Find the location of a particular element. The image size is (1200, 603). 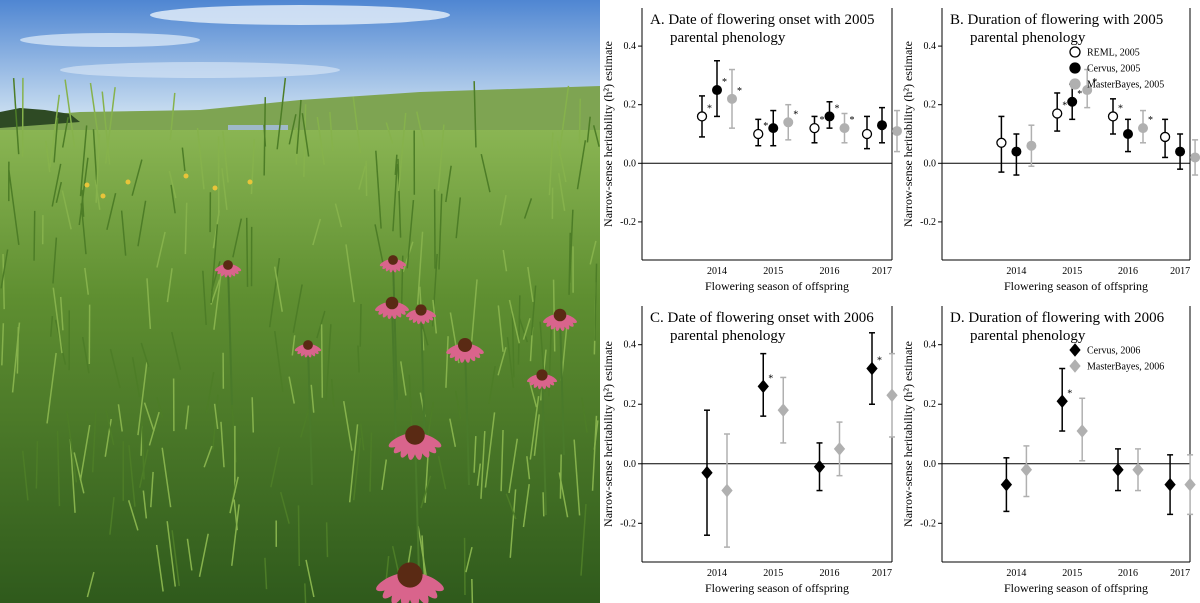

legend-label: REML, 2005 is located at coordinates (1113, 53).